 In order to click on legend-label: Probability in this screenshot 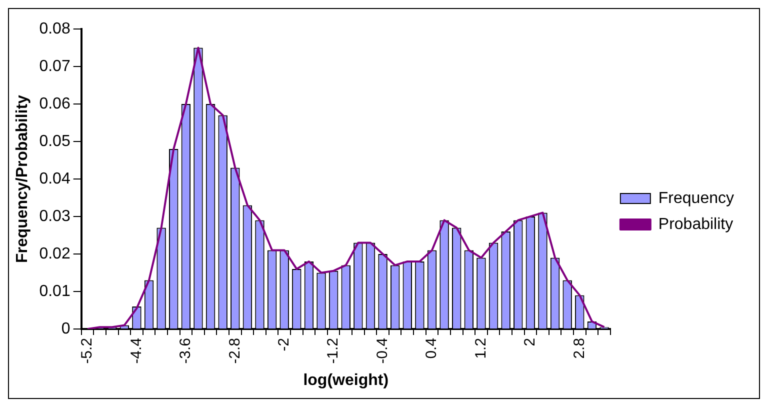, I will do `click(696, 224)`.